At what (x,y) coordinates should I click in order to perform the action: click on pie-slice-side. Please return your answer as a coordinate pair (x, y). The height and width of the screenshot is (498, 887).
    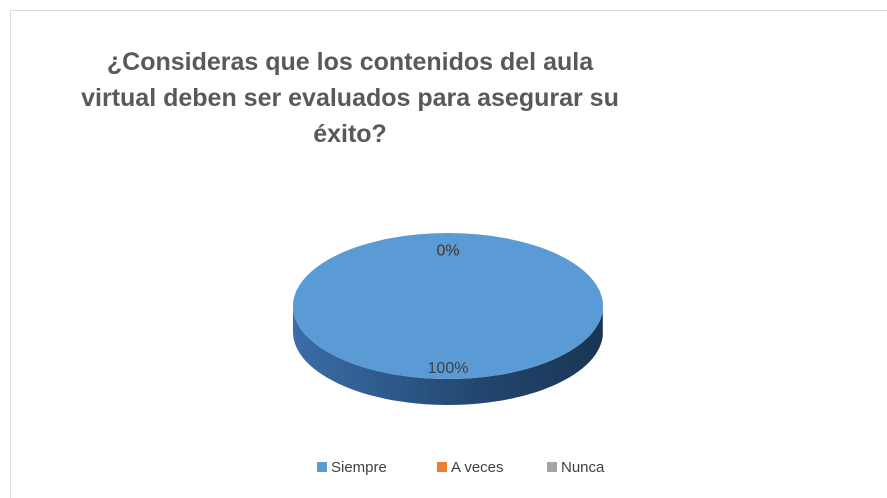
    Looking at the image, I should click on (448, 355).